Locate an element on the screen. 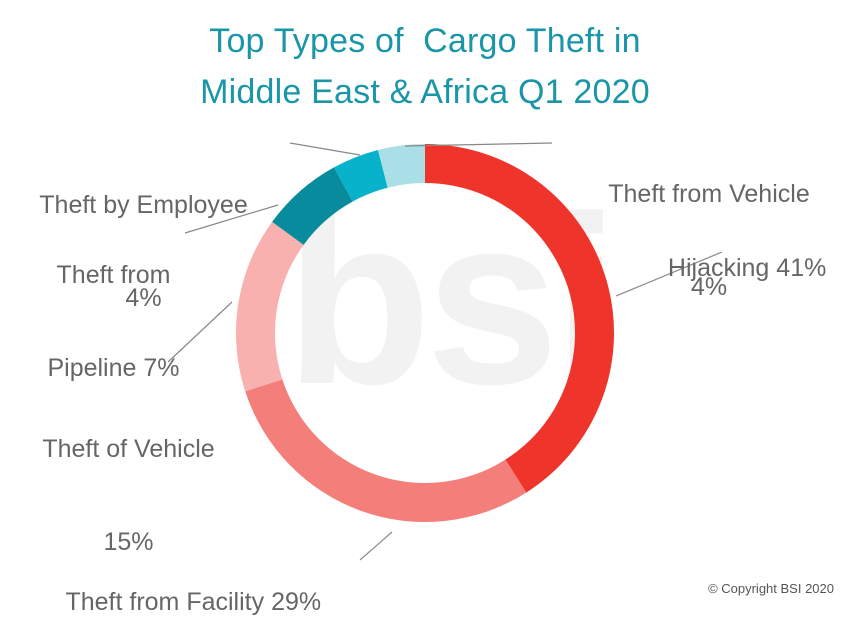 This screenshot has height=618, width=850. leader-line-facility is located at coordinates (376, 546).